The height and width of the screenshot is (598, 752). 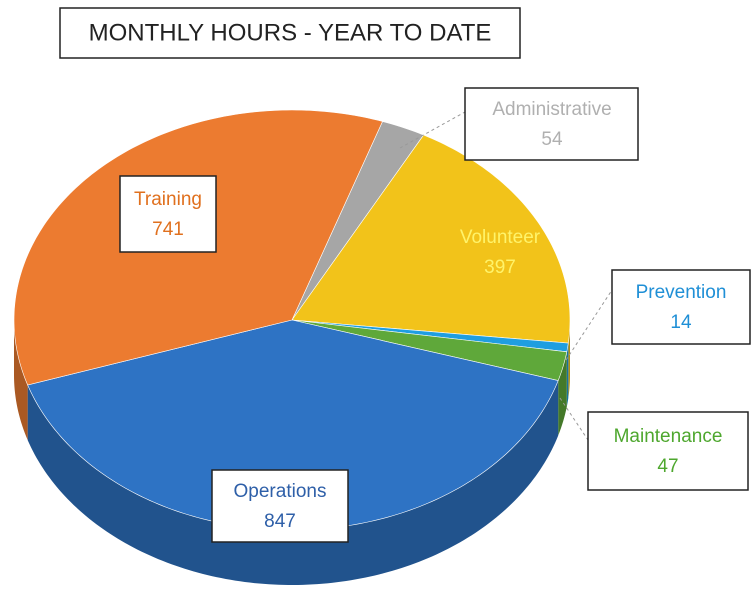 I want to click on value-label: 397, so click(x=500, y=267).